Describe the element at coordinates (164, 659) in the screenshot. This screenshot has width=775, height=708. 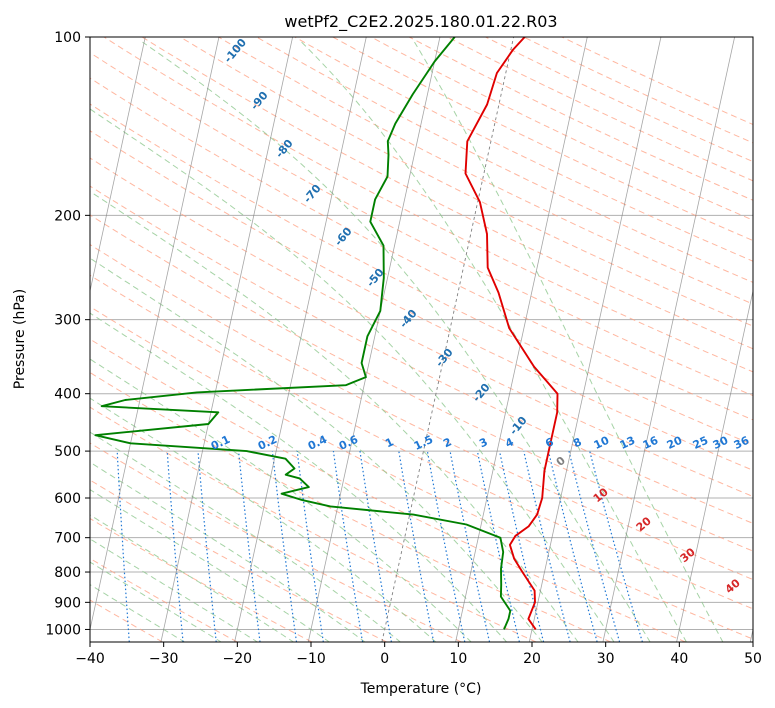
I see `x-tick-label: −30` at that location.